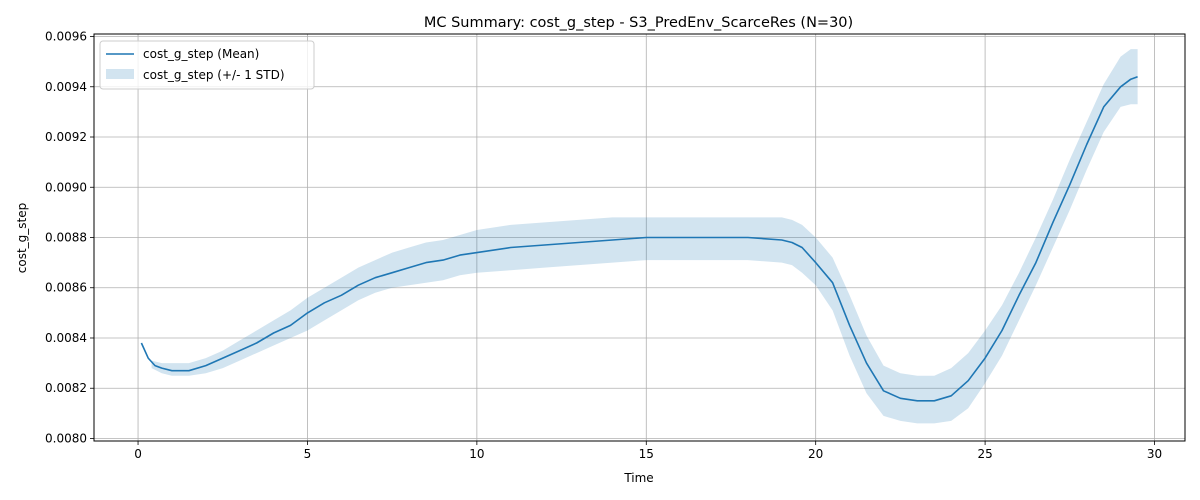  Describe the element at coordinates (1154, 454) in the screenshot. I see `x-tick-label: 30` at that location.